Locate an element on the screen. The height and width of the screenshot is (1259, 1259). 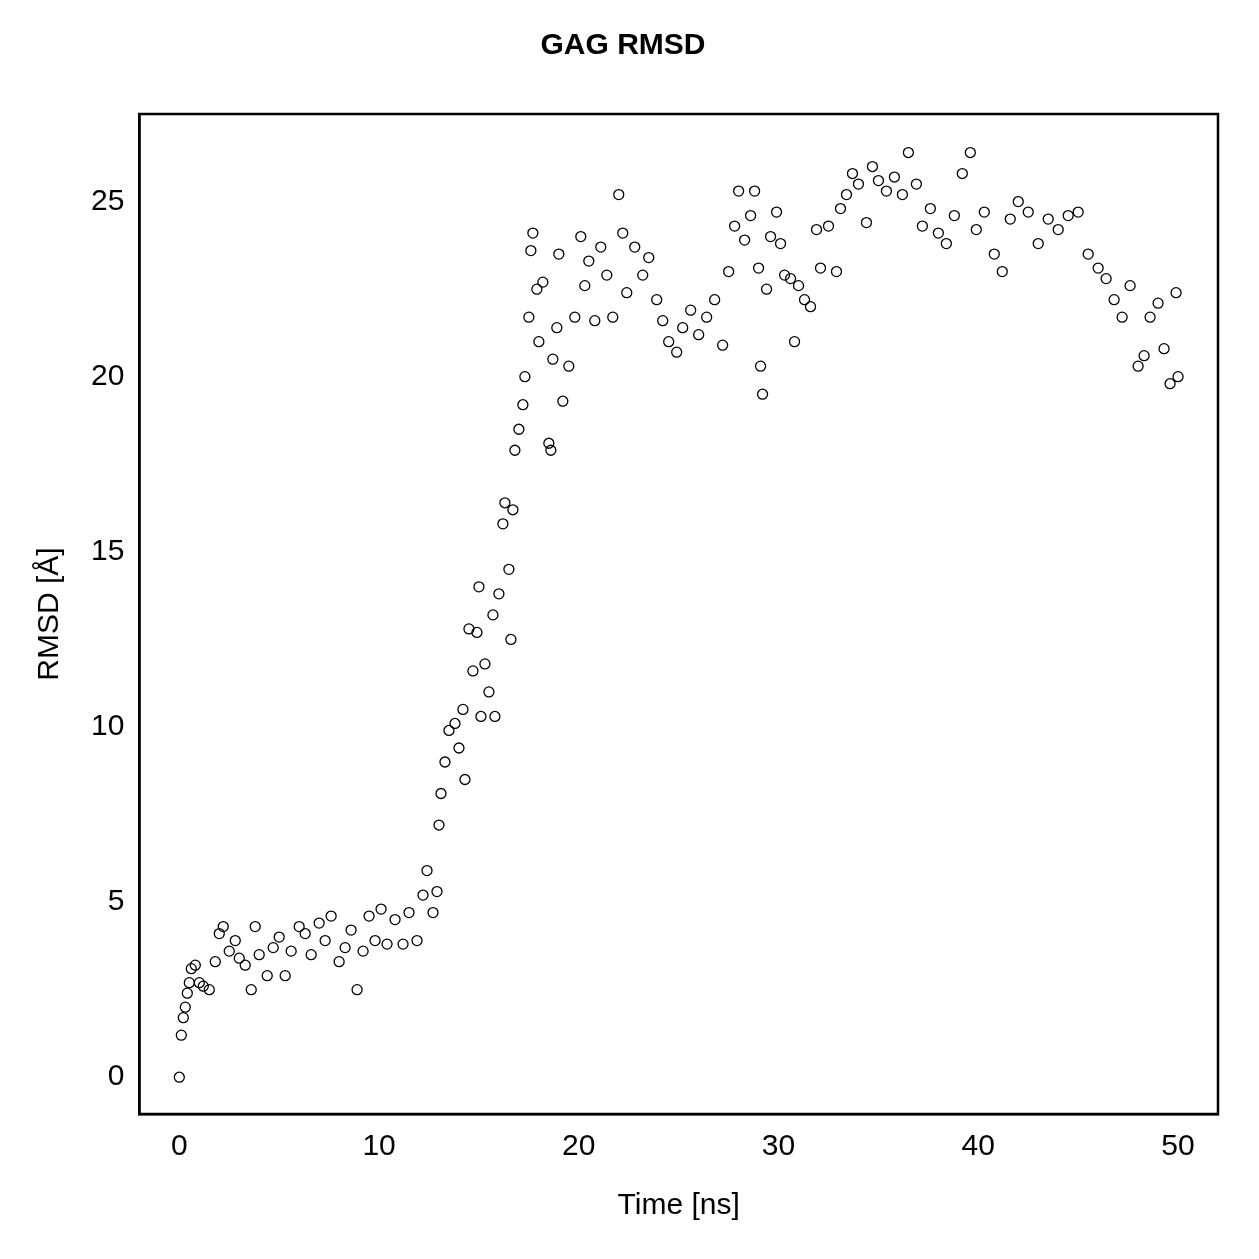
x-tick-label: 30 is located at coordinates (778, 1145).